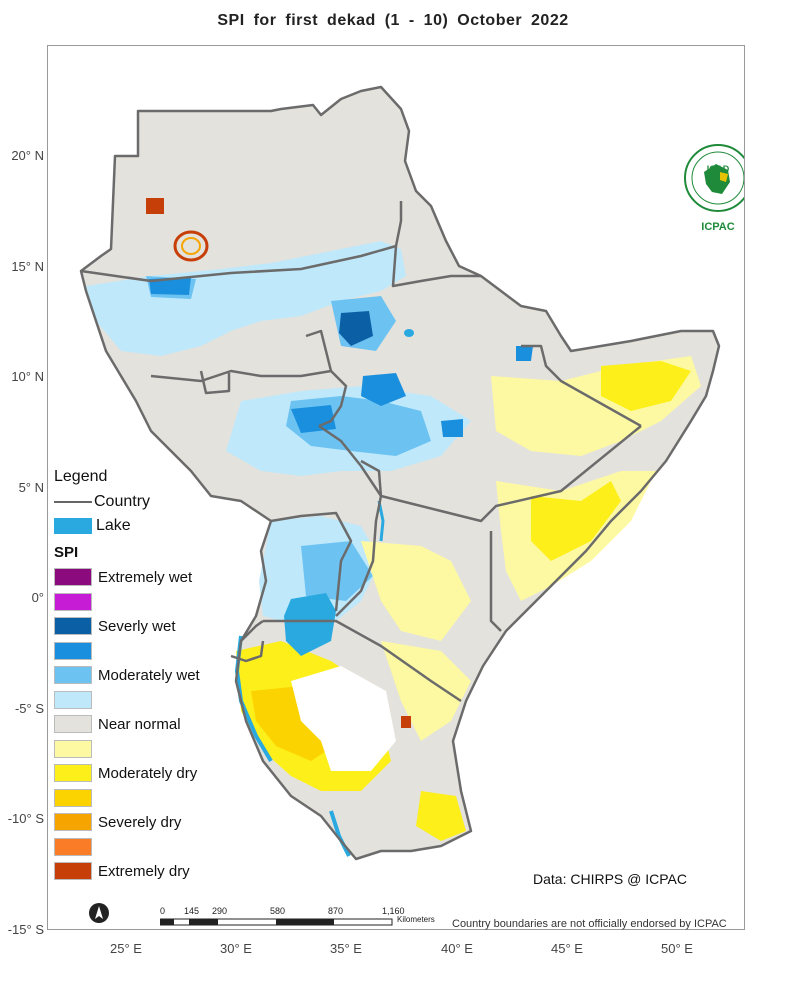 The height and width of the screenshot is (981, 786). Describe the element at coordinates (336, 911) in the screenshot. I see `scale-tick-label: 870` at that location.